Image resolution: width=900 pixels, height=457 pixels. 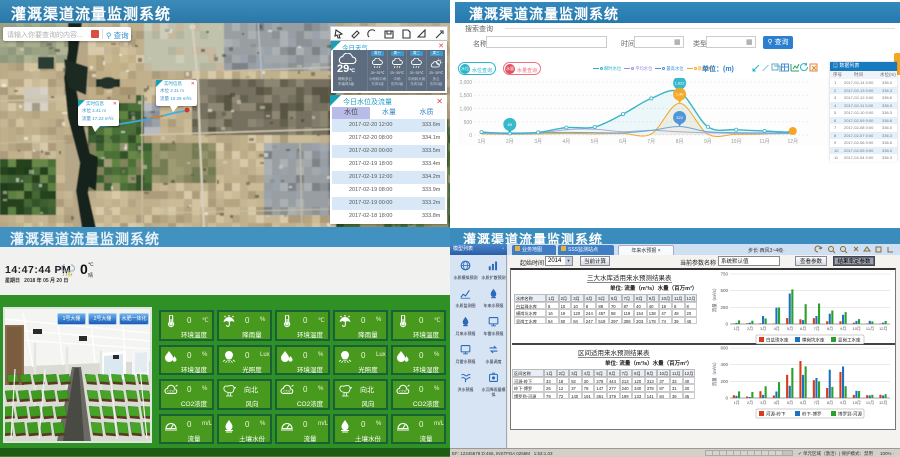 I want to click on svg-text: 1,40, so click(x=680, y=94).